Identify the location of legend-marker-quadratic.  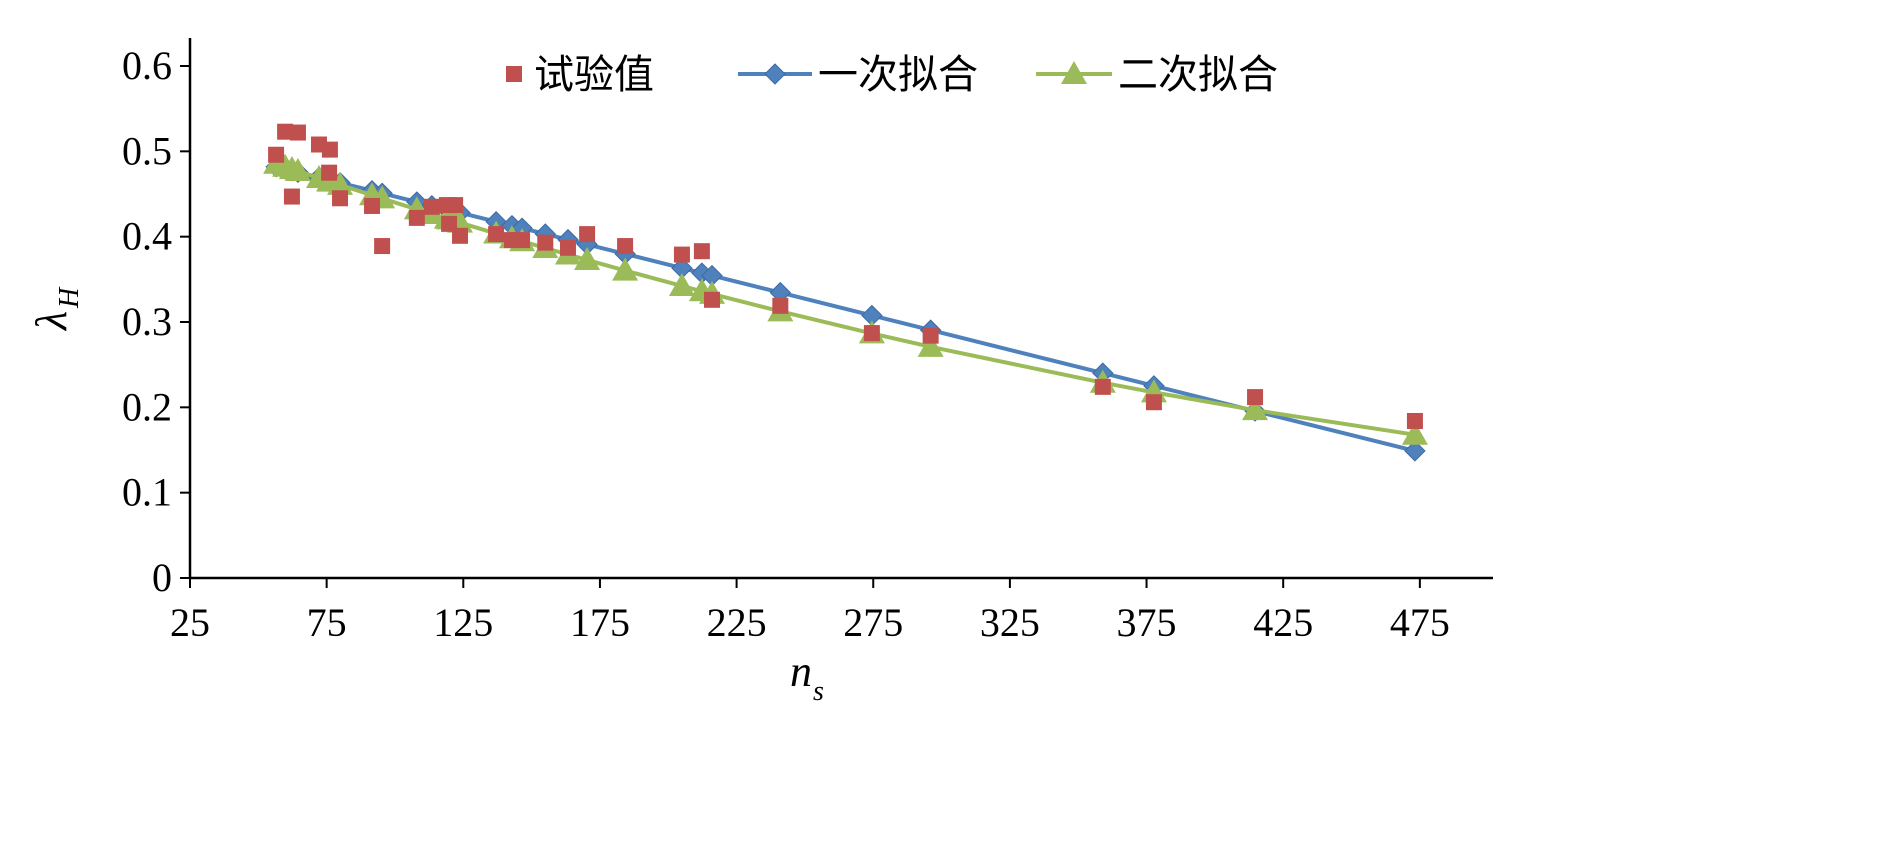
(1074, 72).